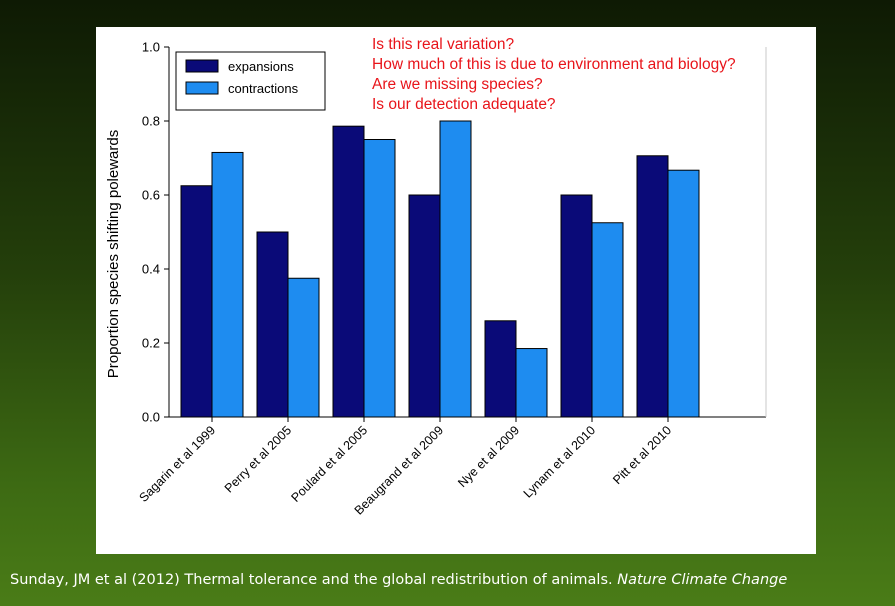 The image size is (895, 606). I want to click on y-tick-label: 0.2, so click(151, 343).